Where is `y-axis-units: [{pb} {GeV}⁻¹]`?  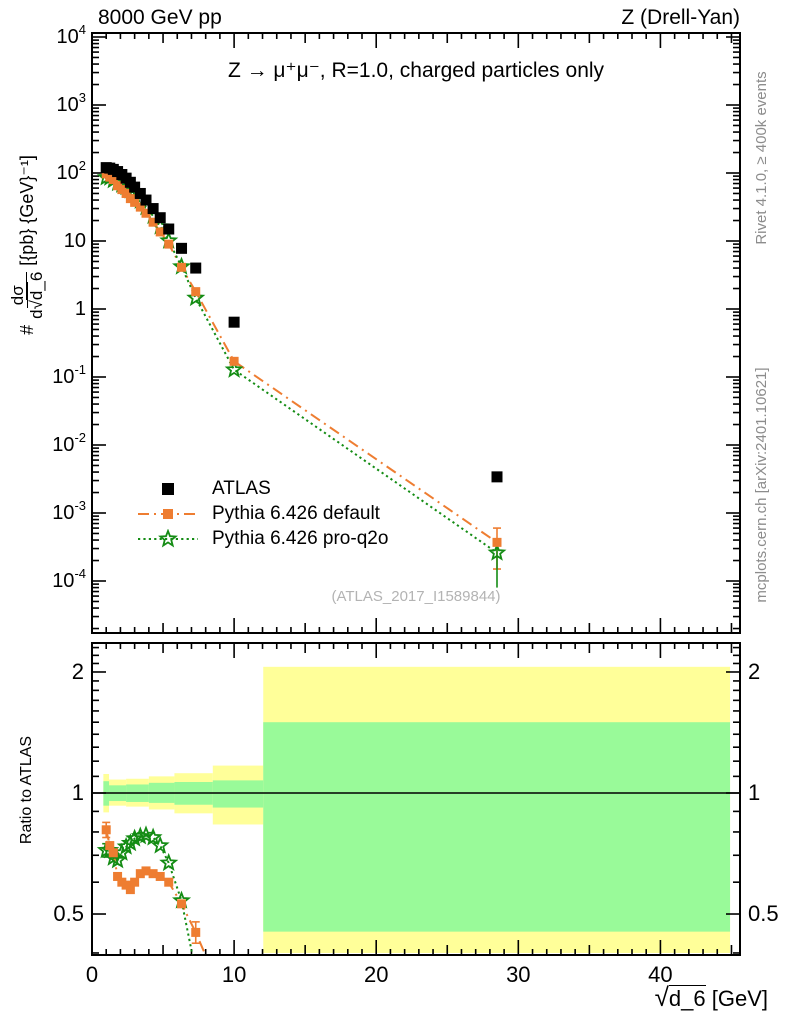
y-axis-units: [{pb} {GeV}⁻¹] is located at coordinates (26, 210).